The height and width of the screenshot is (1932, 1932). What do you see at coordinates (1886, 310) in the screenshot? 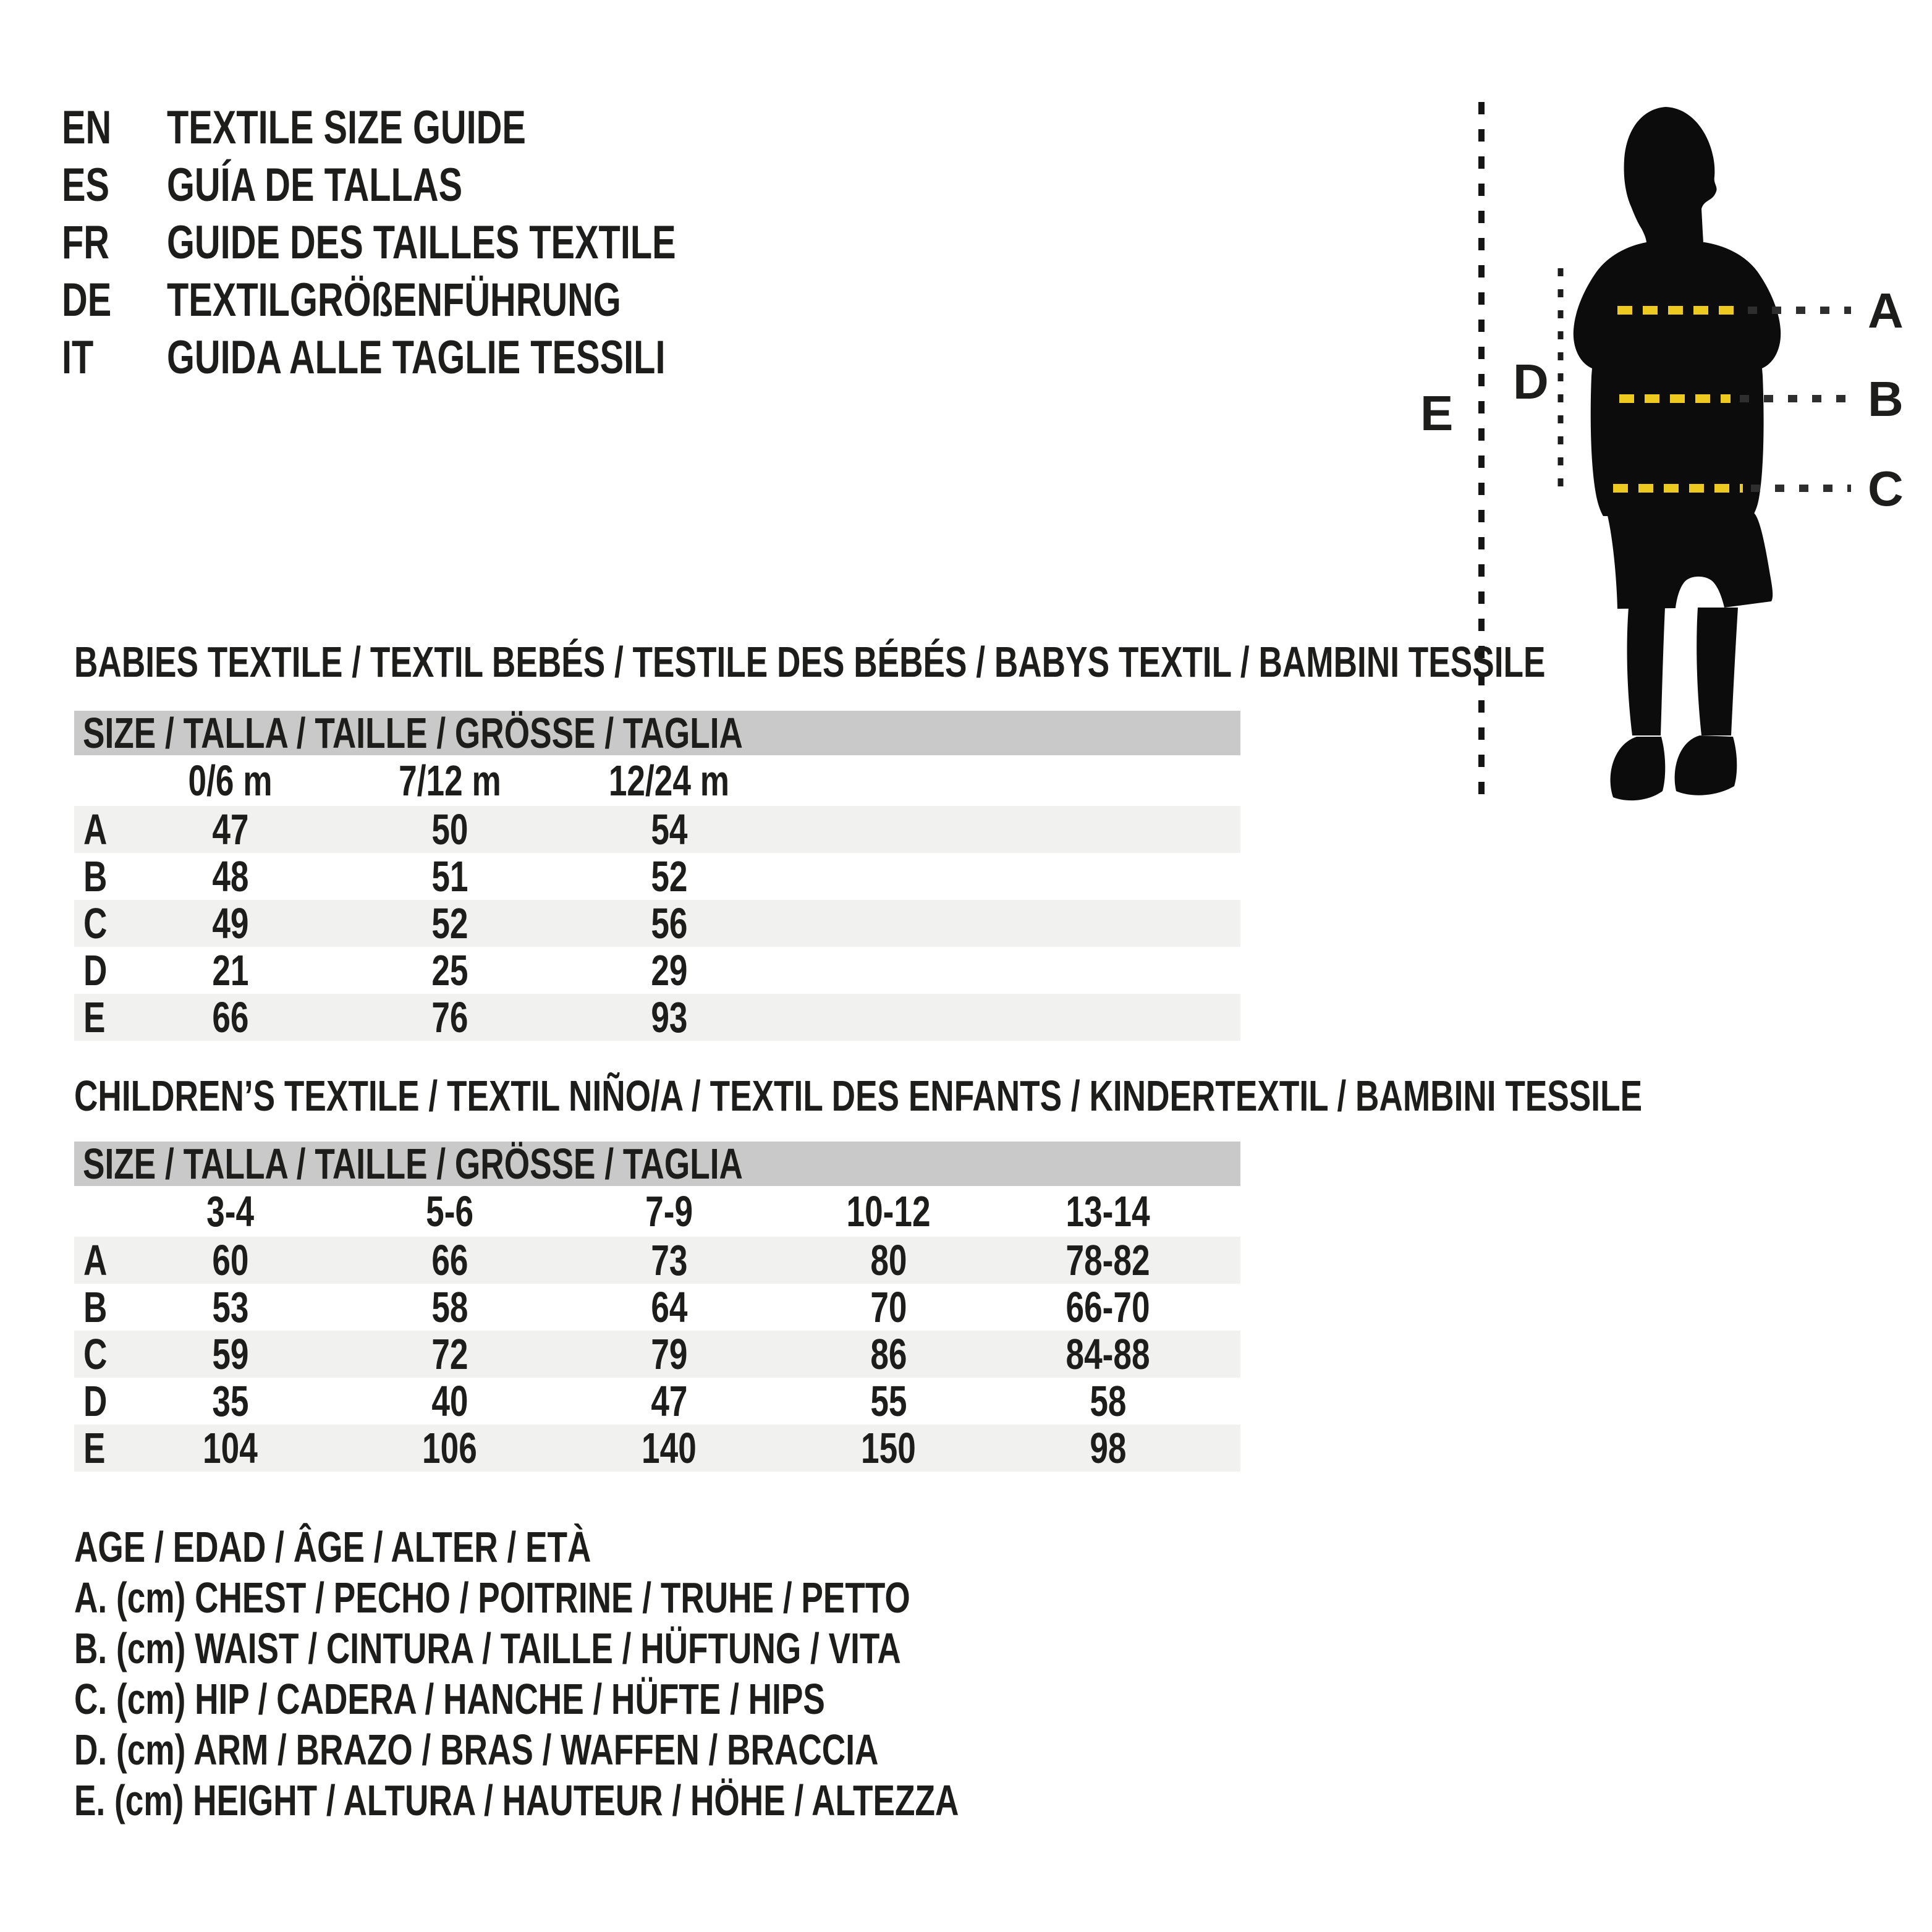
I see `chest-label: A` at bounding box center [1886, 310].